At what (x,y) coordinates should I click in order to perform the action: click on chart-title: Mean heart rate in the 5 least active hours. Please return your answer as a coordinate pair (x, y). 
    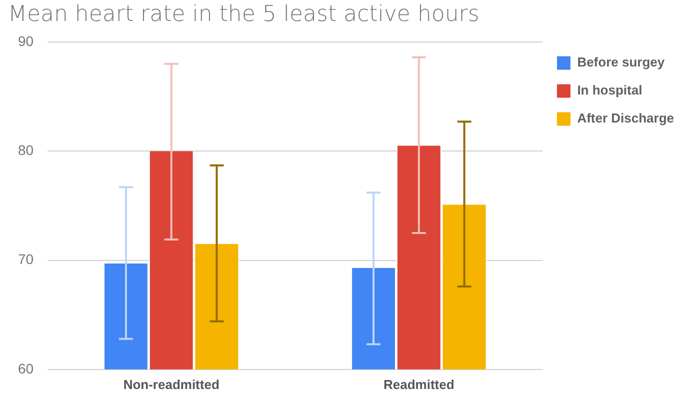
    Looking at the image, I should click on (244, 14).